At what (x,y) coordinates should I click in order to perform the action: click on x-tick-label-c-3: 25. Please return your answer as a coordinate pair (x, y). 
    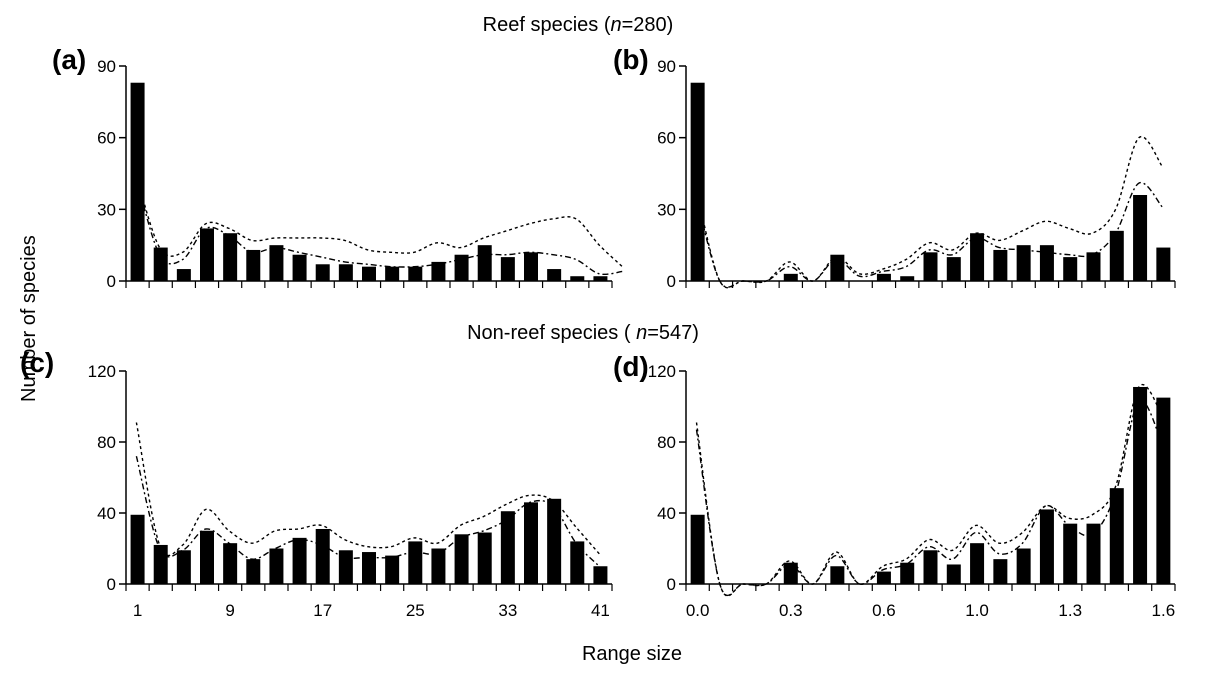
    Looking at the image, I should click on (415, 610).